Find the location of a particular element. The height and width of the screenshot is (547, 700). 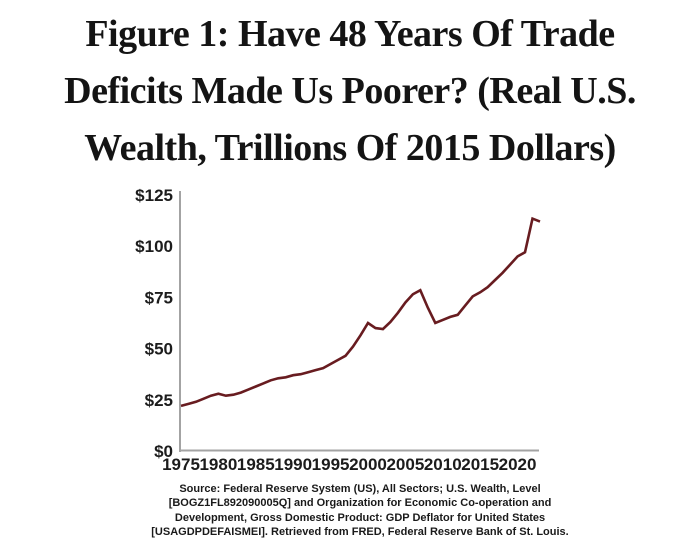

x-tick-label: 1975 is located at coordinates (181, 464).